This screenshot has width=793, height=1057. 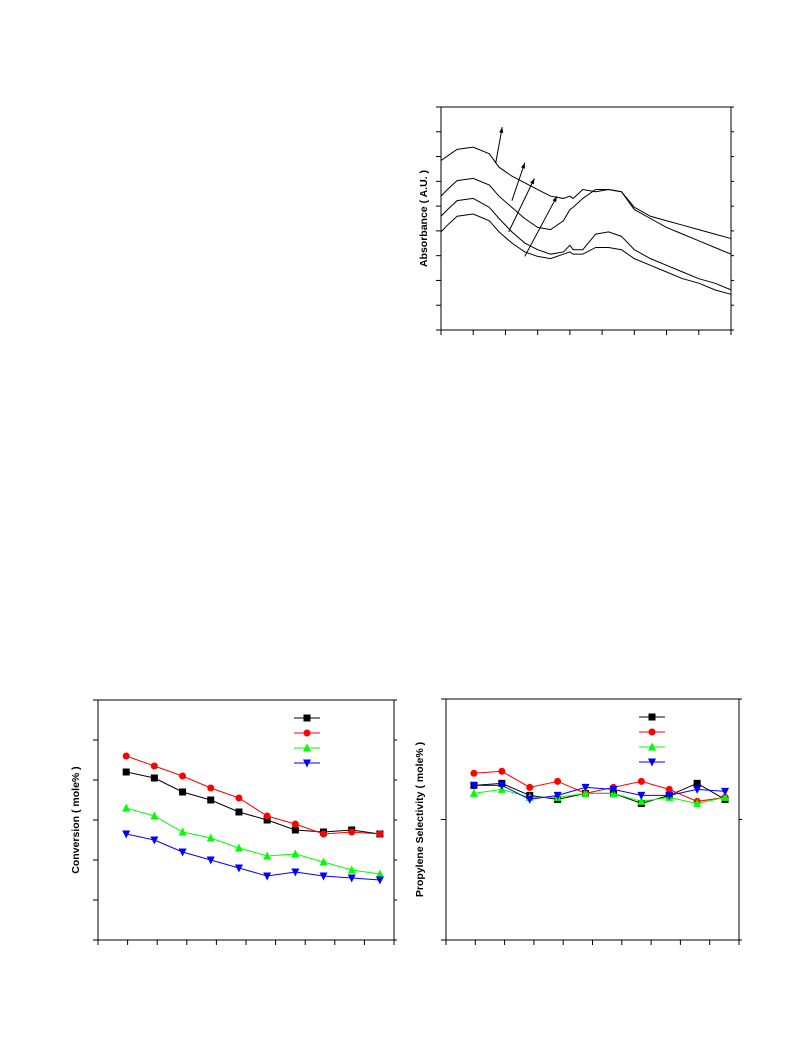 I want to click on y-axis-label: Conversion ( mole% ), so click(x=76, y=819).